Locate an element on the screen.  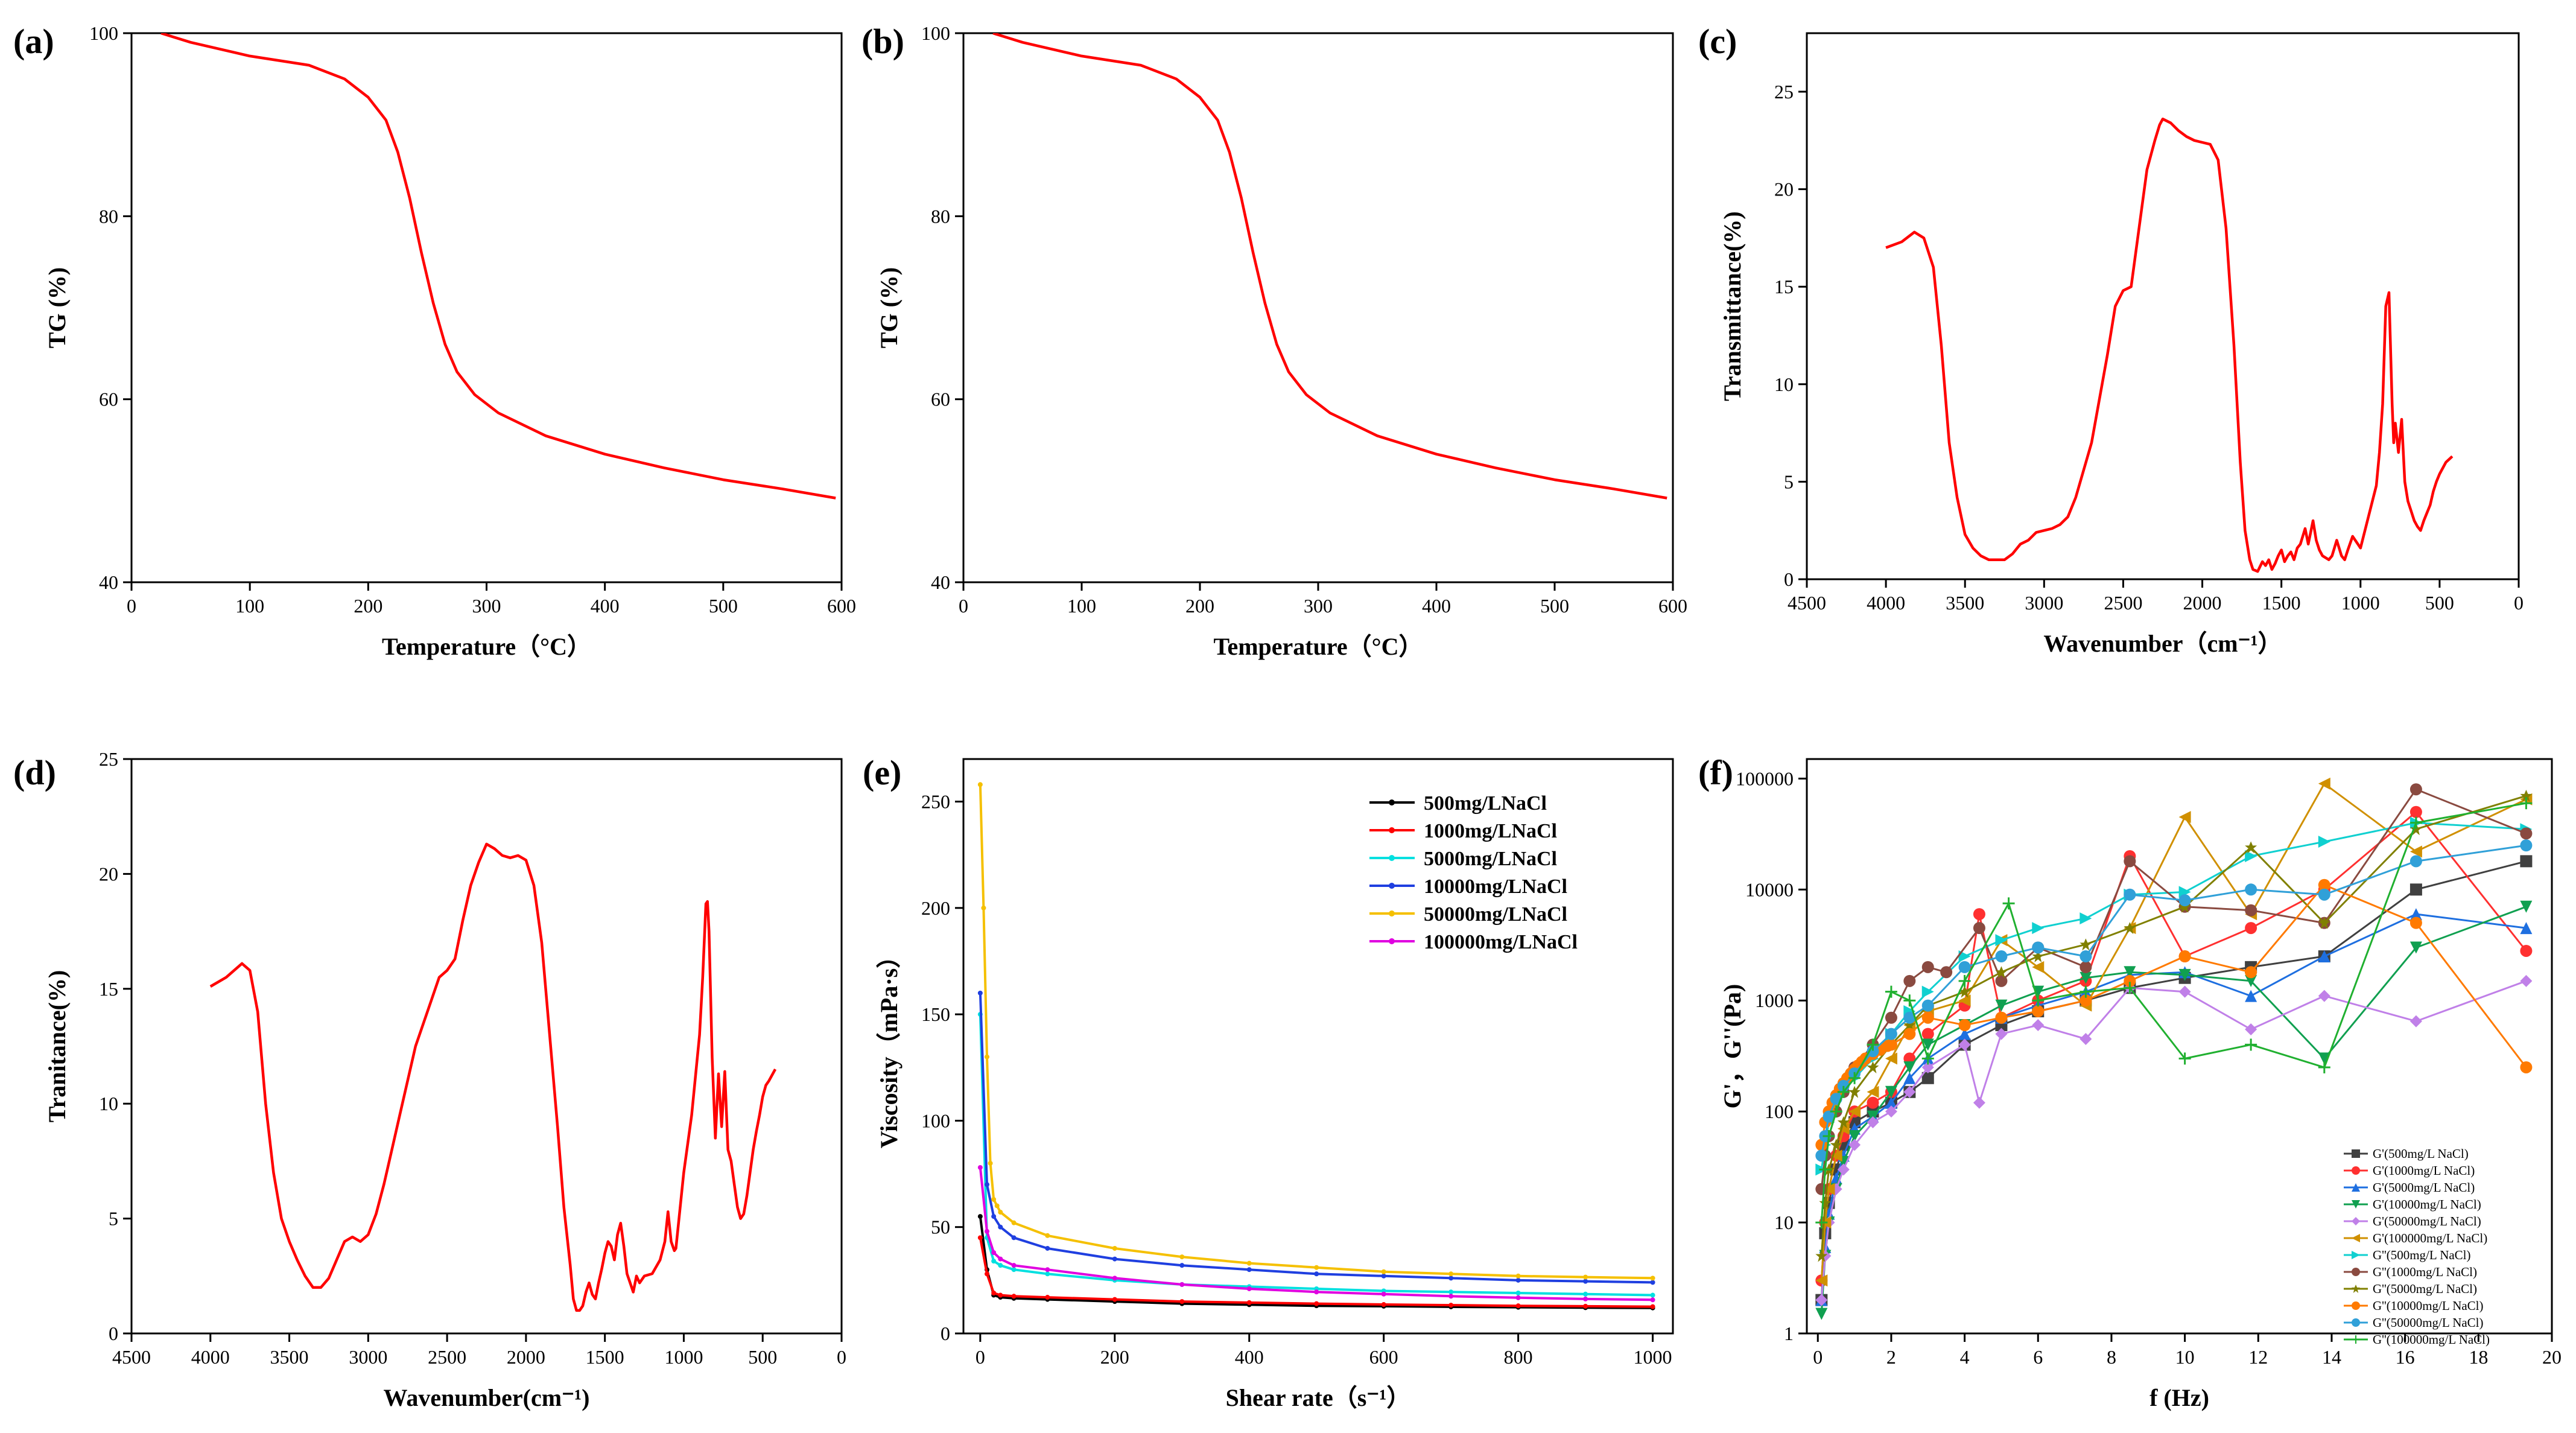
x-tick-label: 2500 is located at coordinates (447, 1357).